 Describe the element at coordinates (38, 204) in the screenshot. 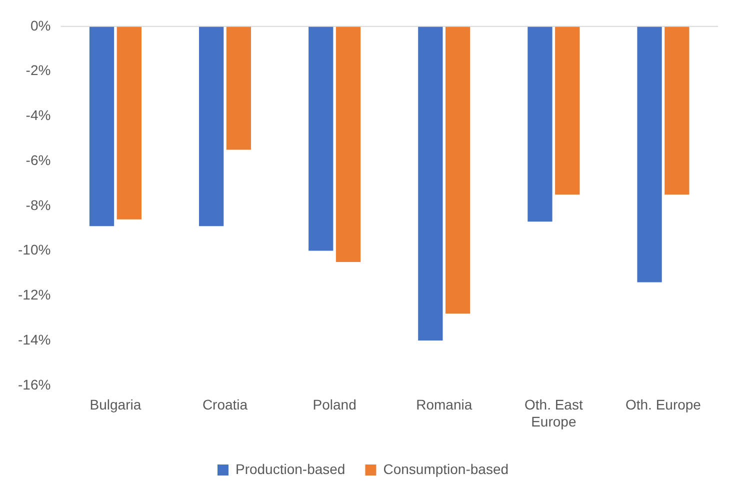

I see `y-tick-label: -8%` at that location.